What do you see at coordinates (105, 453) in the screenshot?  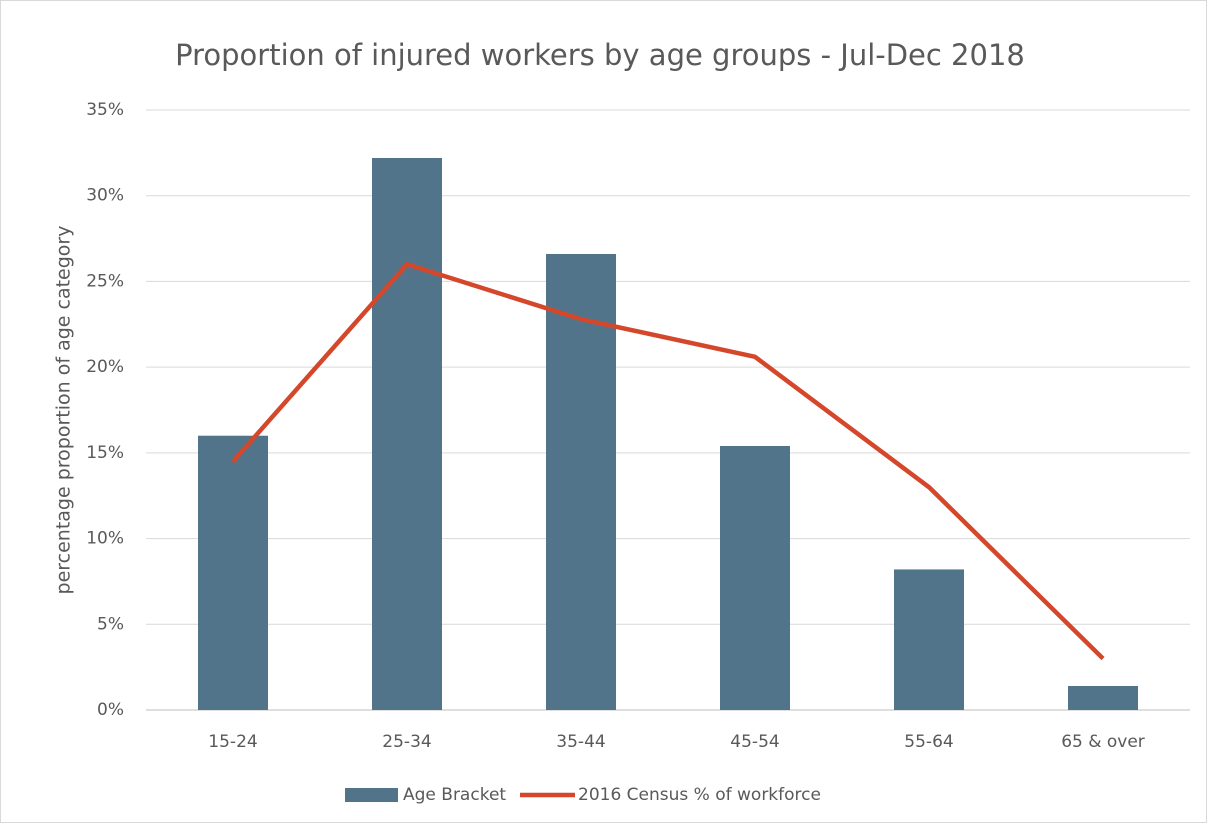 I see `y-tick-label: 15%` at bounding box center [105, 453].